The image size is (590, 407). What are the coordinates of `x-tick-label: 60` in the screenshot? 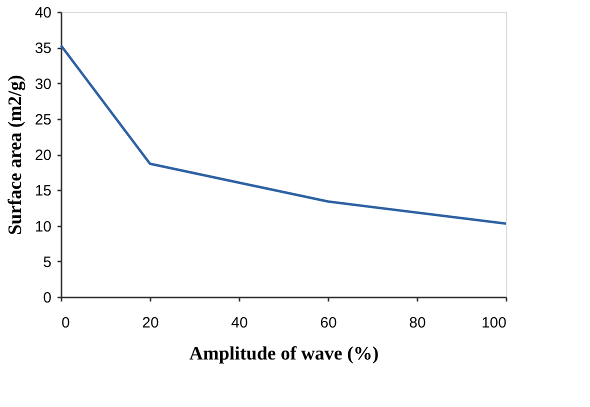 It's located at (328, 323).